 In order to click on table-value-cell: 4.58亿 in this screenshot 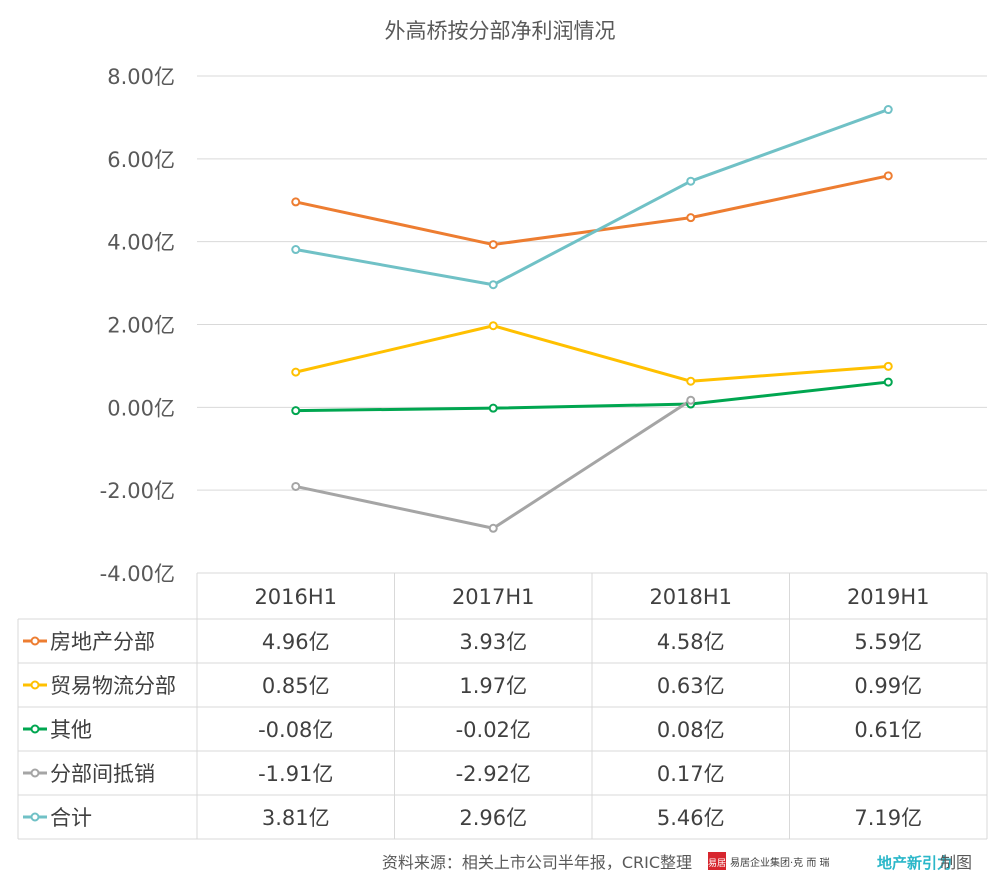, I will do `click(691, 642)`.